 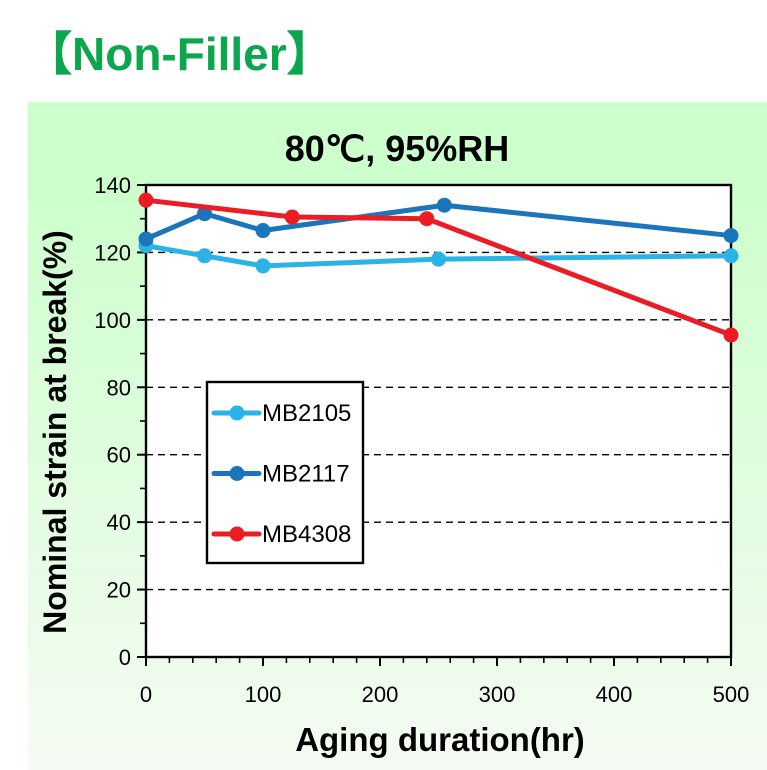 I want to click on x-axis-title: Aging duration(hr), so click(x=440, y=739).